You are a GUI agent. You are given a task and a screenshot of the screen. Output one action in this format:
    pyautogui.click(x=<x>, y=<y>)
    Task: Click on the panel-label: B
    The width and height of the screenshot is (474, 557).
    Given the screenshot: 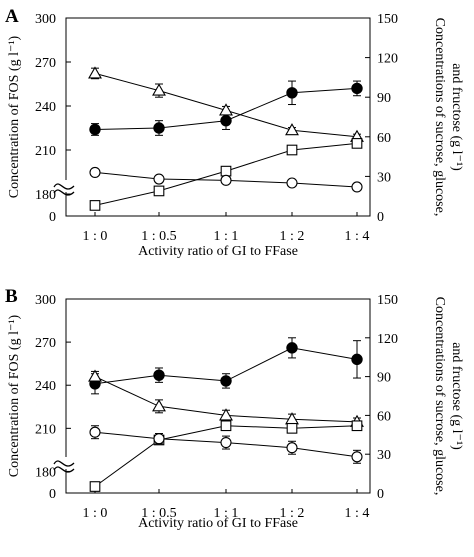 What is the action you would take?
    pyautogui.click(x=11, y=296)
    